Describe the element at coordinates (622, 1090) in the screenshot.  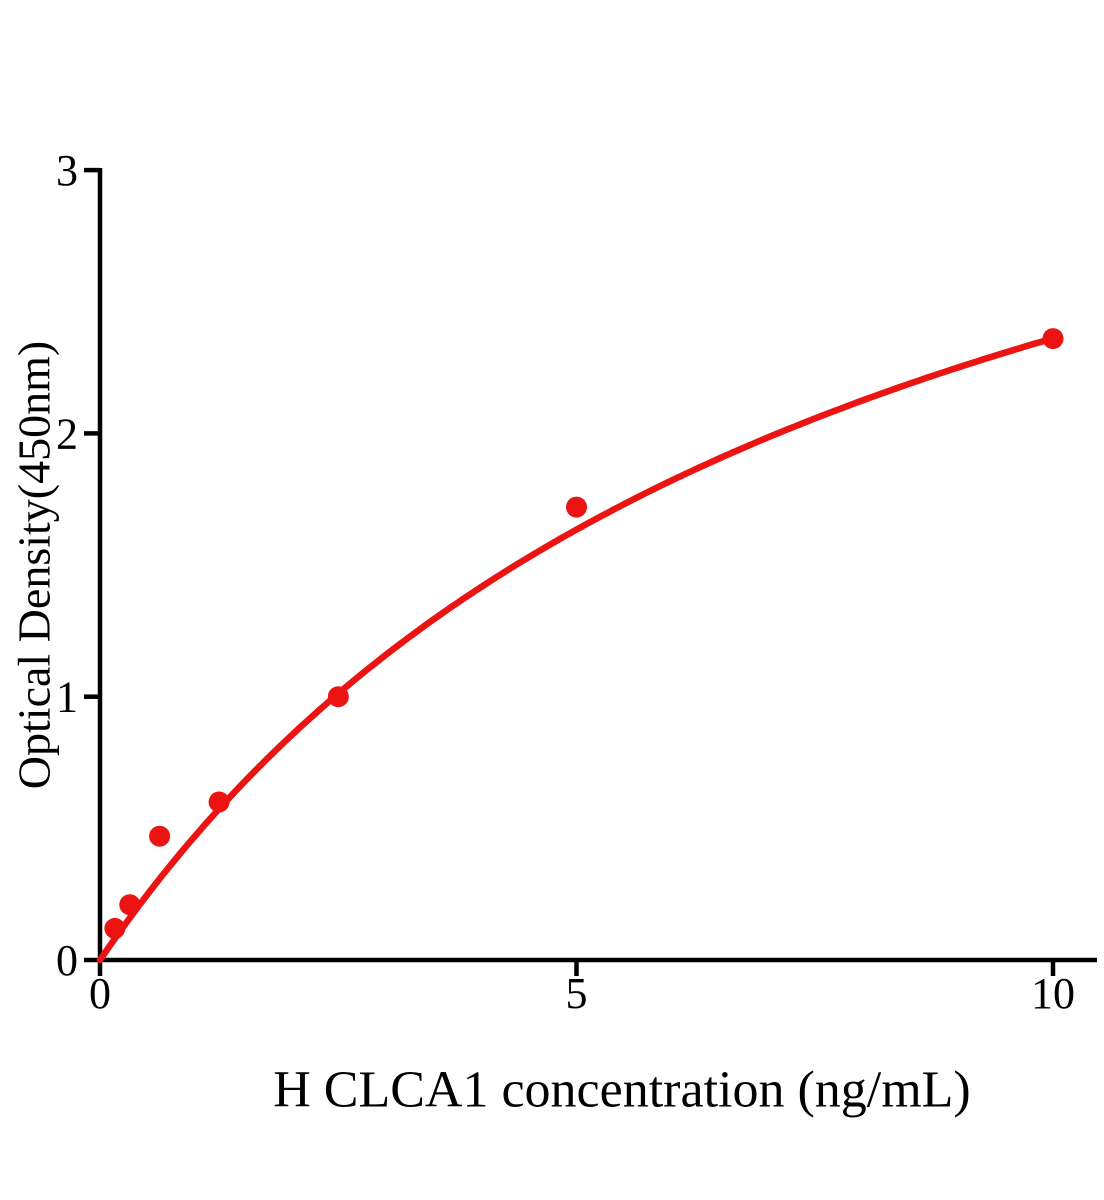
I see `x-axis-title: H CLCA1 concentration (ng/mL)` at that location.